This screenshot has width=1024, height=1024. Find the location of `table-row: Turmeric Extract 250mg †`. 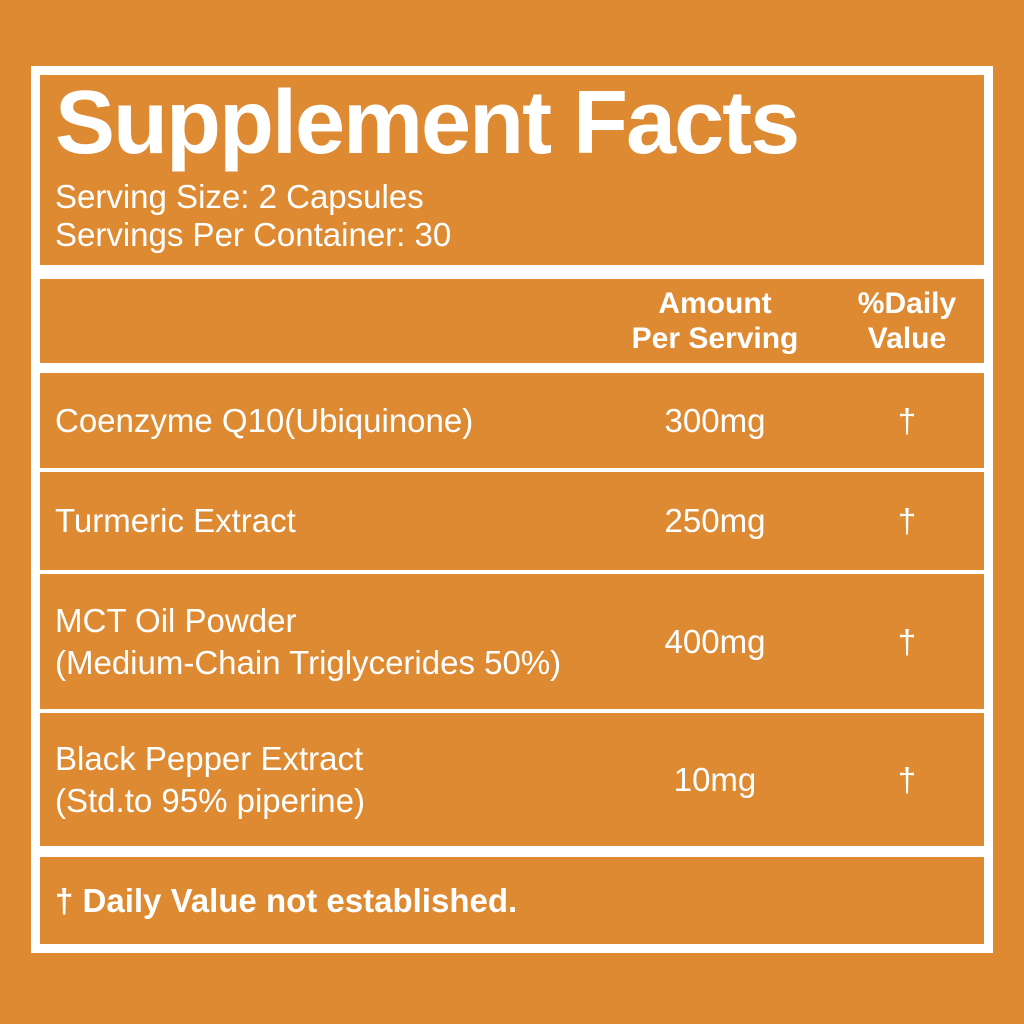

table-row: Turmeric Extract 250mg † is located at coordinates (512, 521).